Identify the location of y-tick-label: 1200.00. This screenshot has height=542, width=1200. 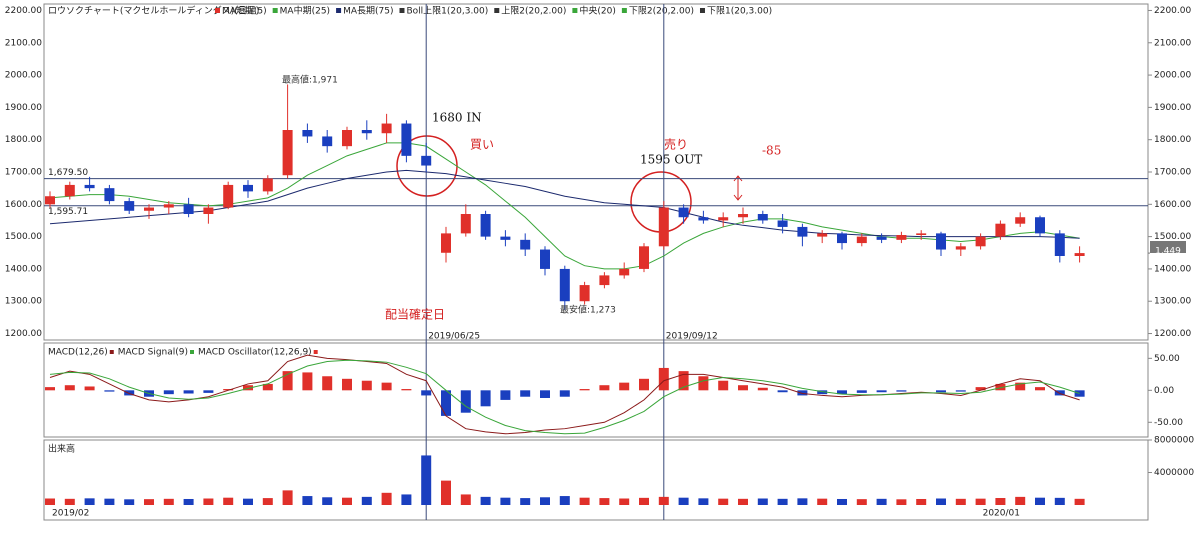
(1172, 334).